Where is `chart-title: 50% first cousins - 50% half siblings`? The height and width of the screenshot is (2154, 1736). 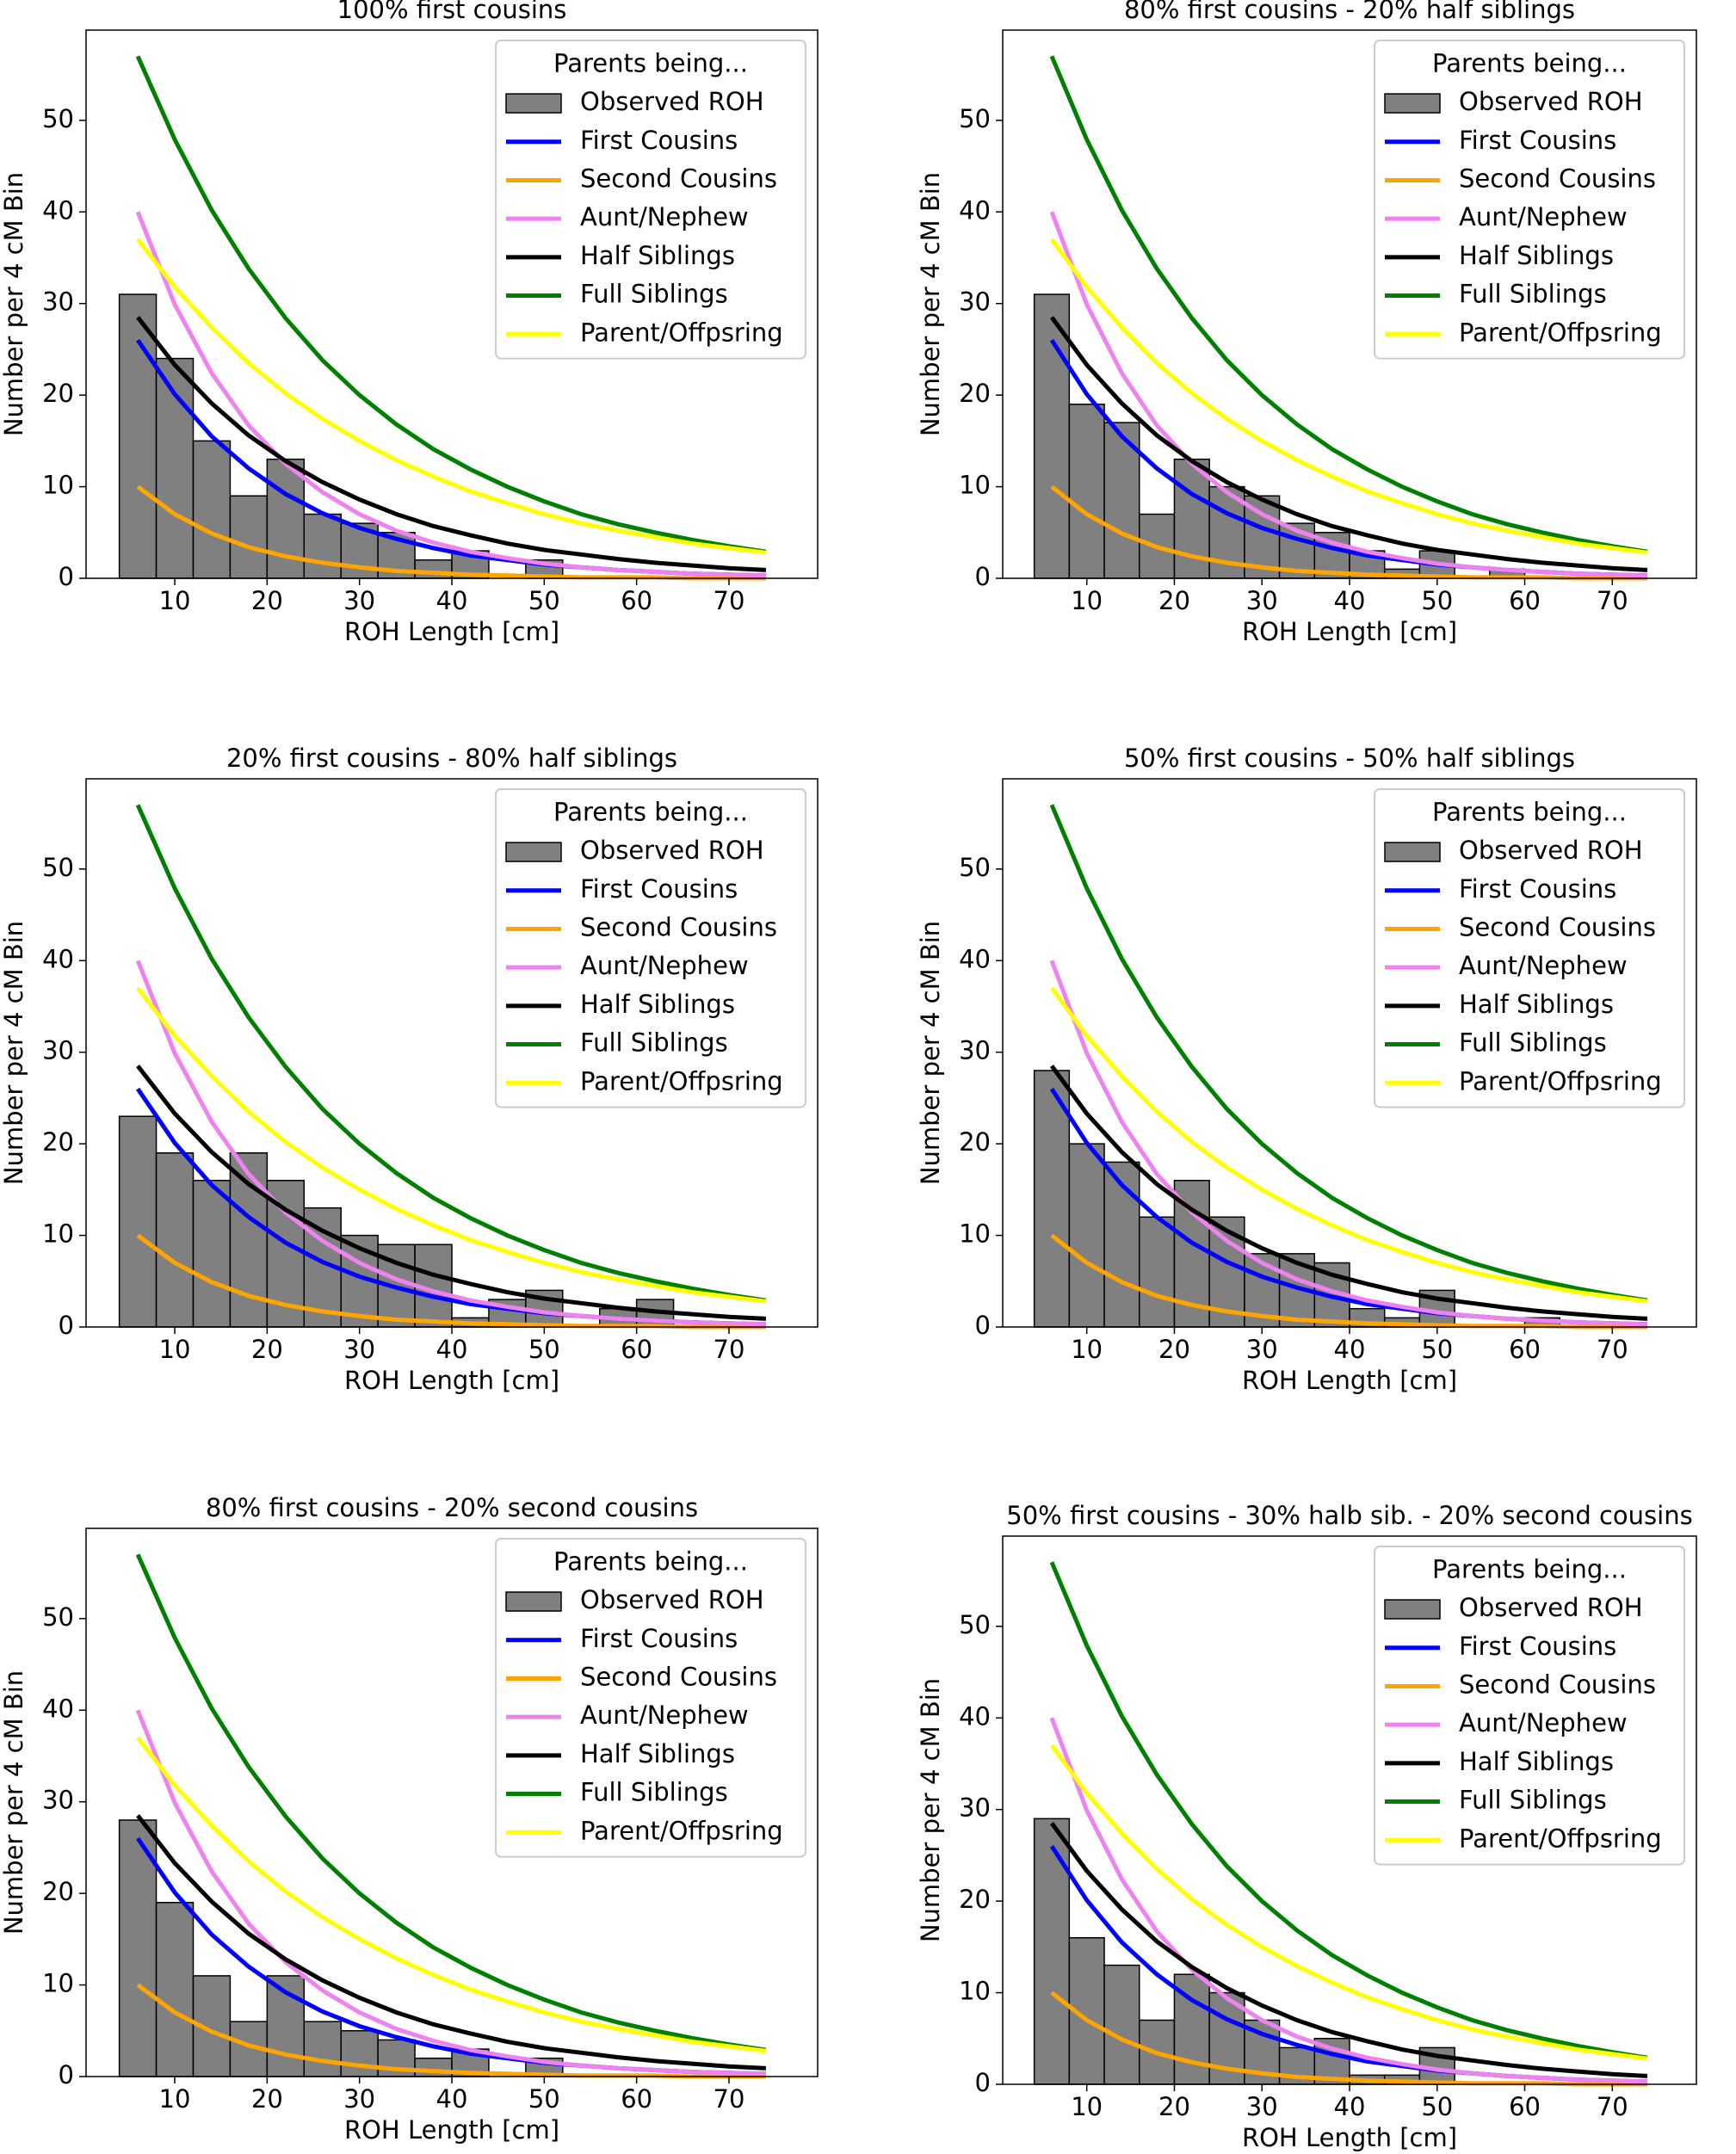
chart-title: 50% first cousins - 50% half siblings is located at coordinates (1349, 758).